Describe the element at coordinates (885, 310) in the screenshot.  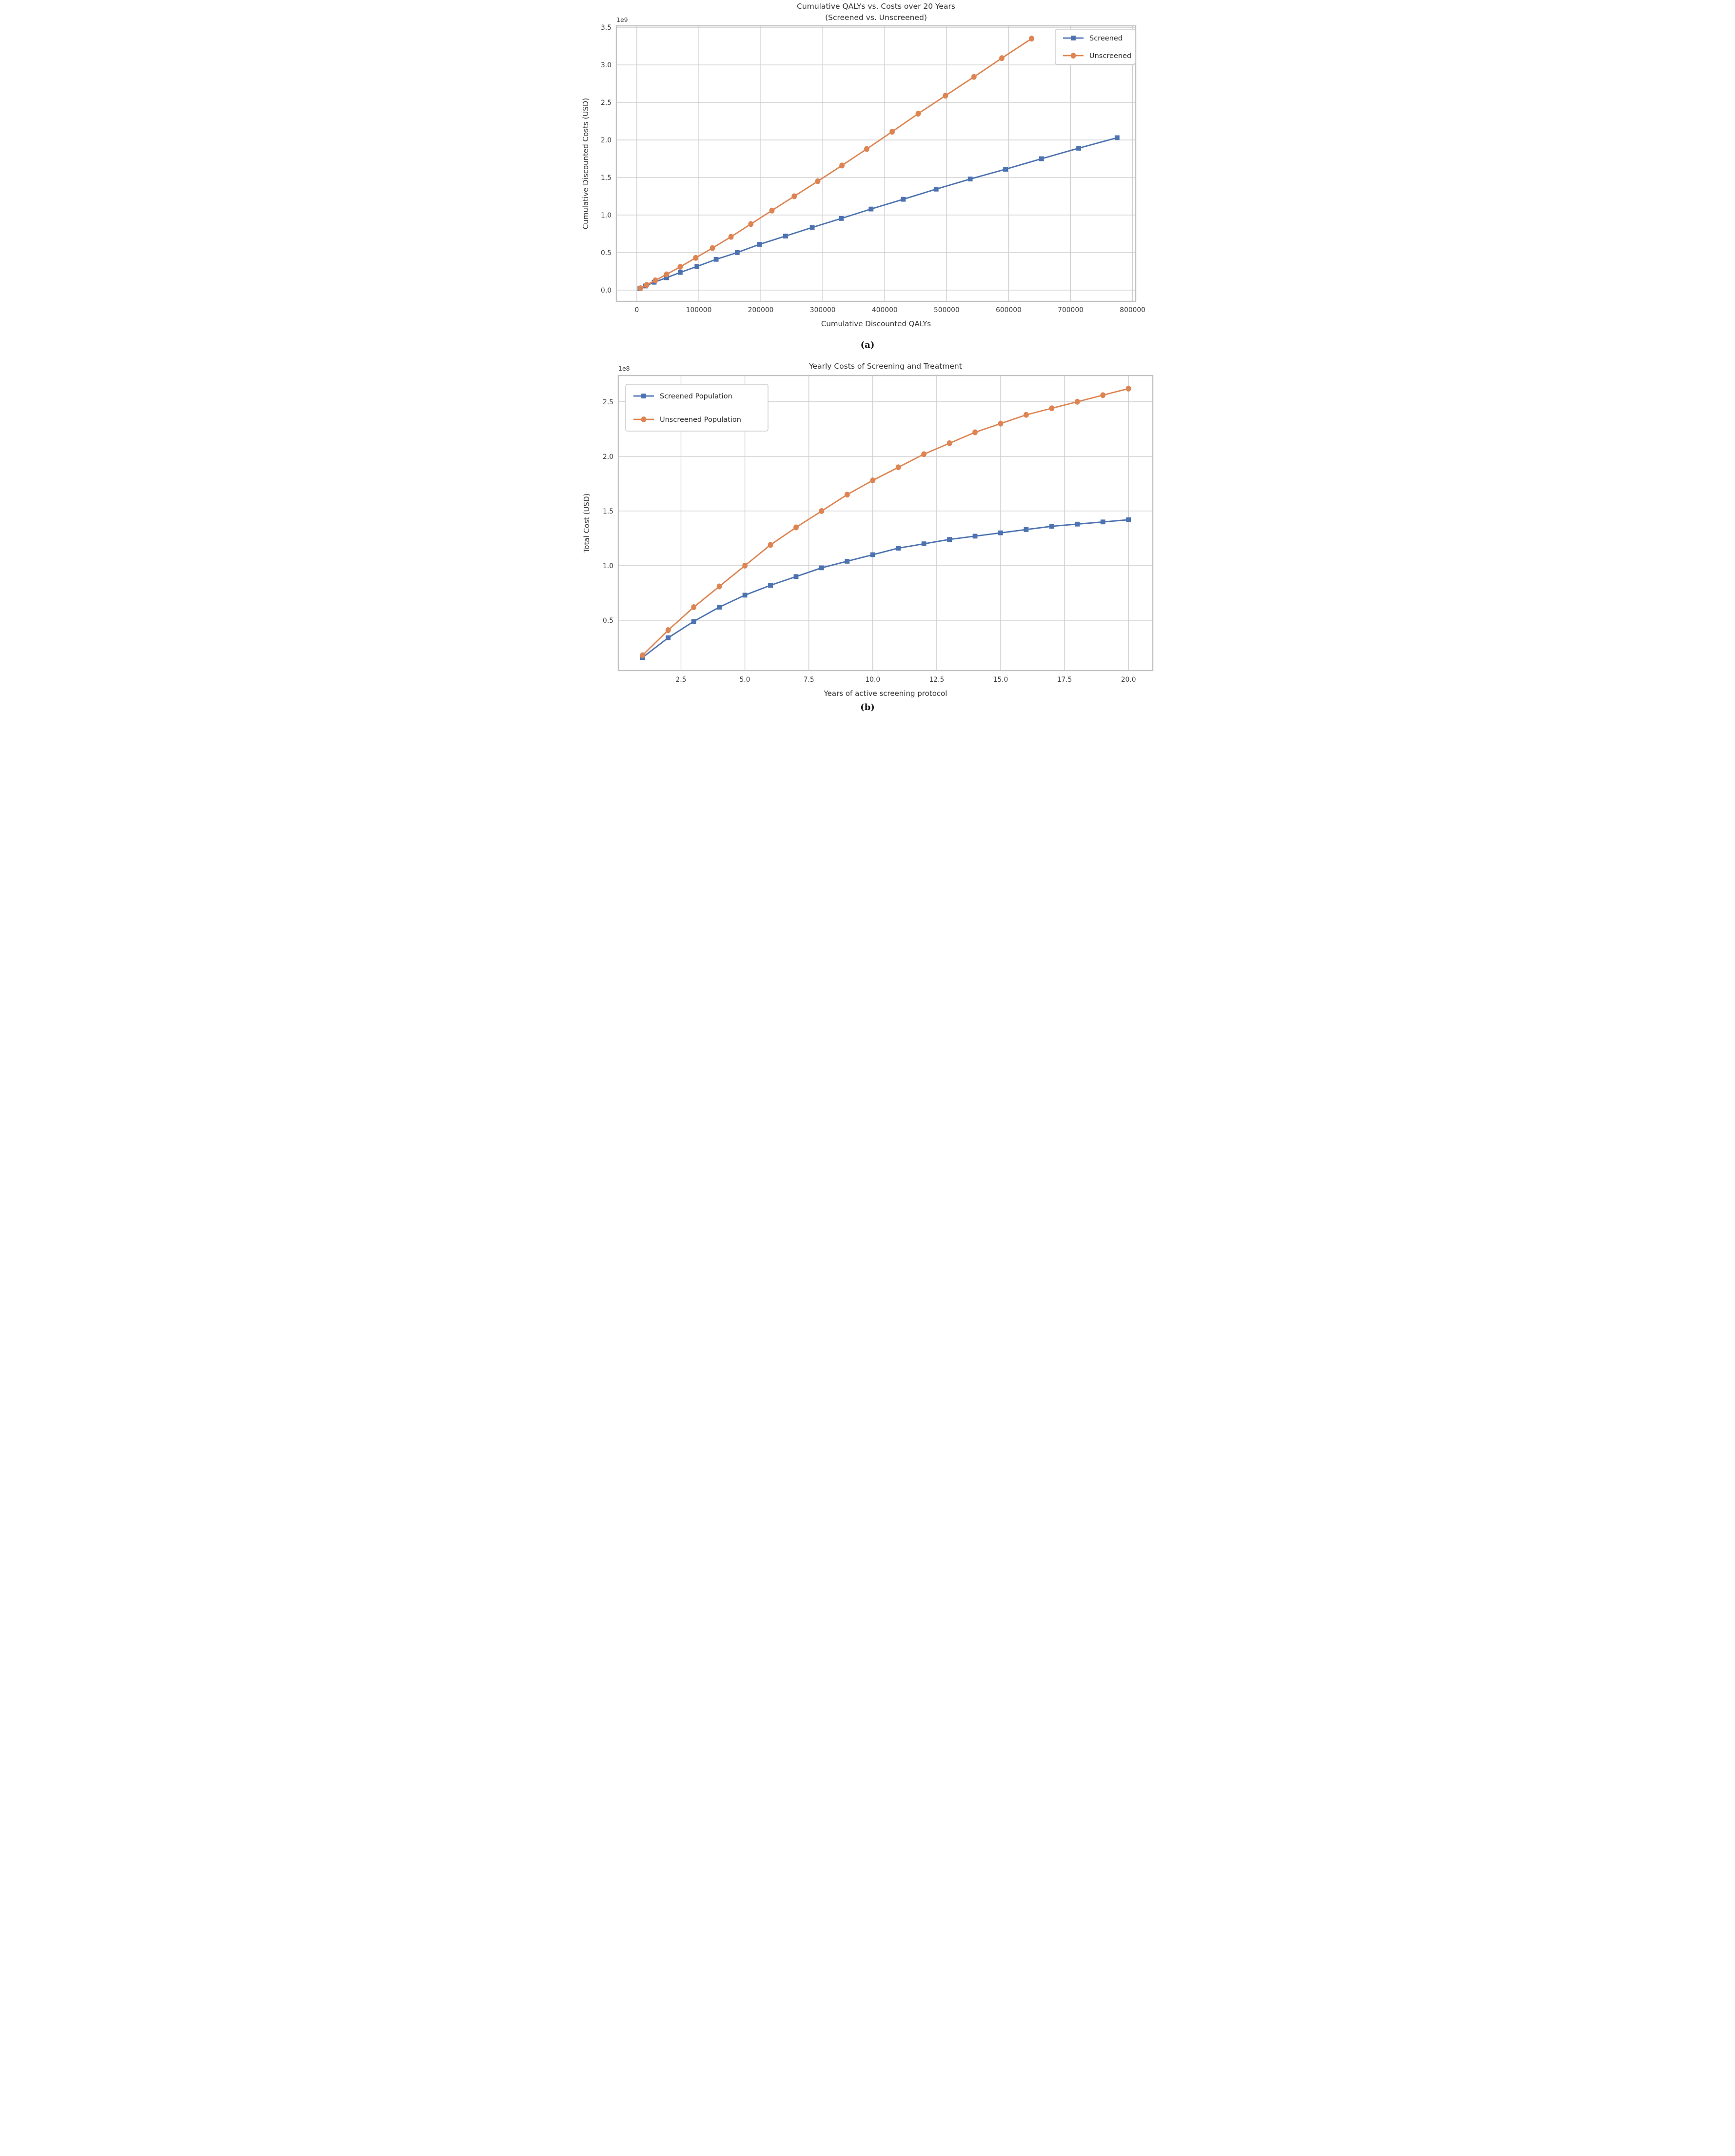
I see `x-tick-label: 400000` at that location.